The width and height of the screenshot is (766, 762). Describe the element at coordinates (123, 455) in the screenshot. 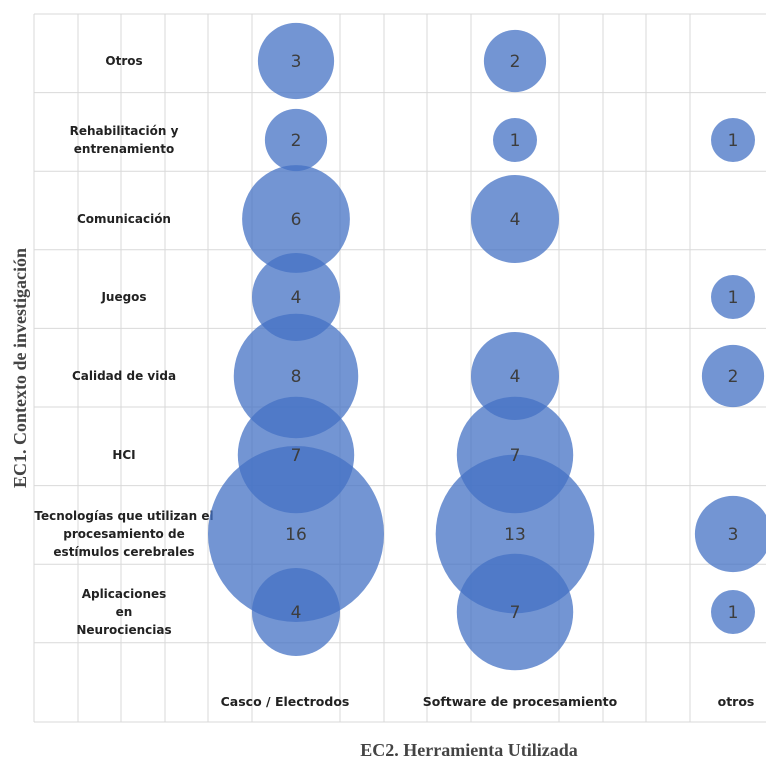

I see `row-label: HCI` at that location.